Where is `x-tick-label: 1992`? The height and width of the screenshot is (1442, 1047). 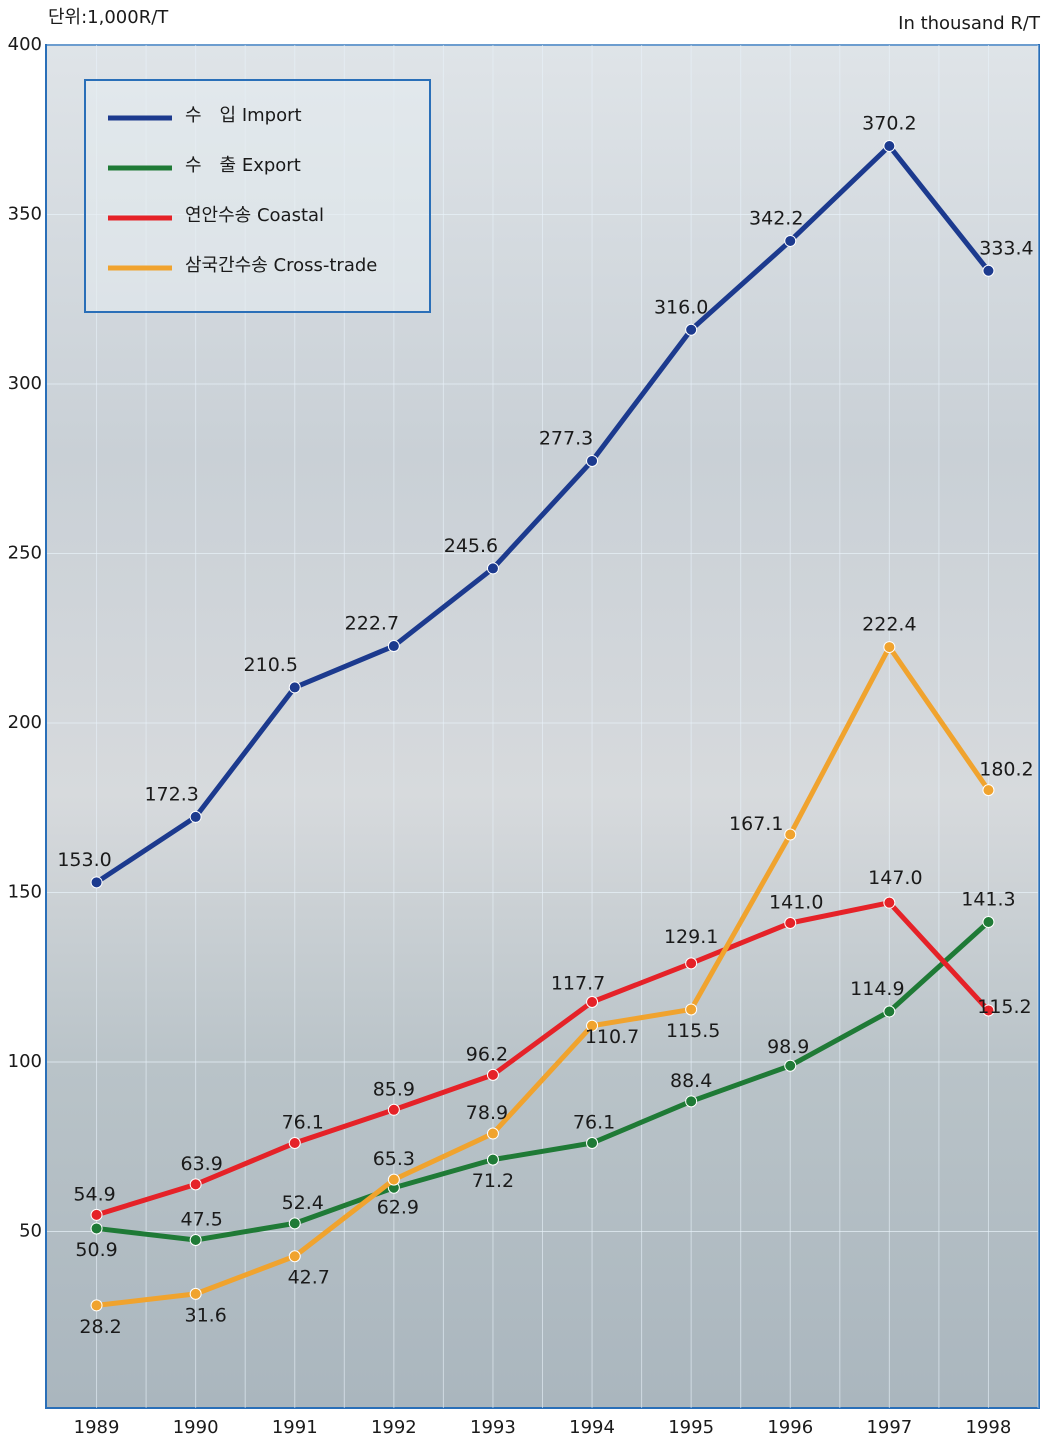 x-tick-label: 1992 is located at coordinates (394, 1427).